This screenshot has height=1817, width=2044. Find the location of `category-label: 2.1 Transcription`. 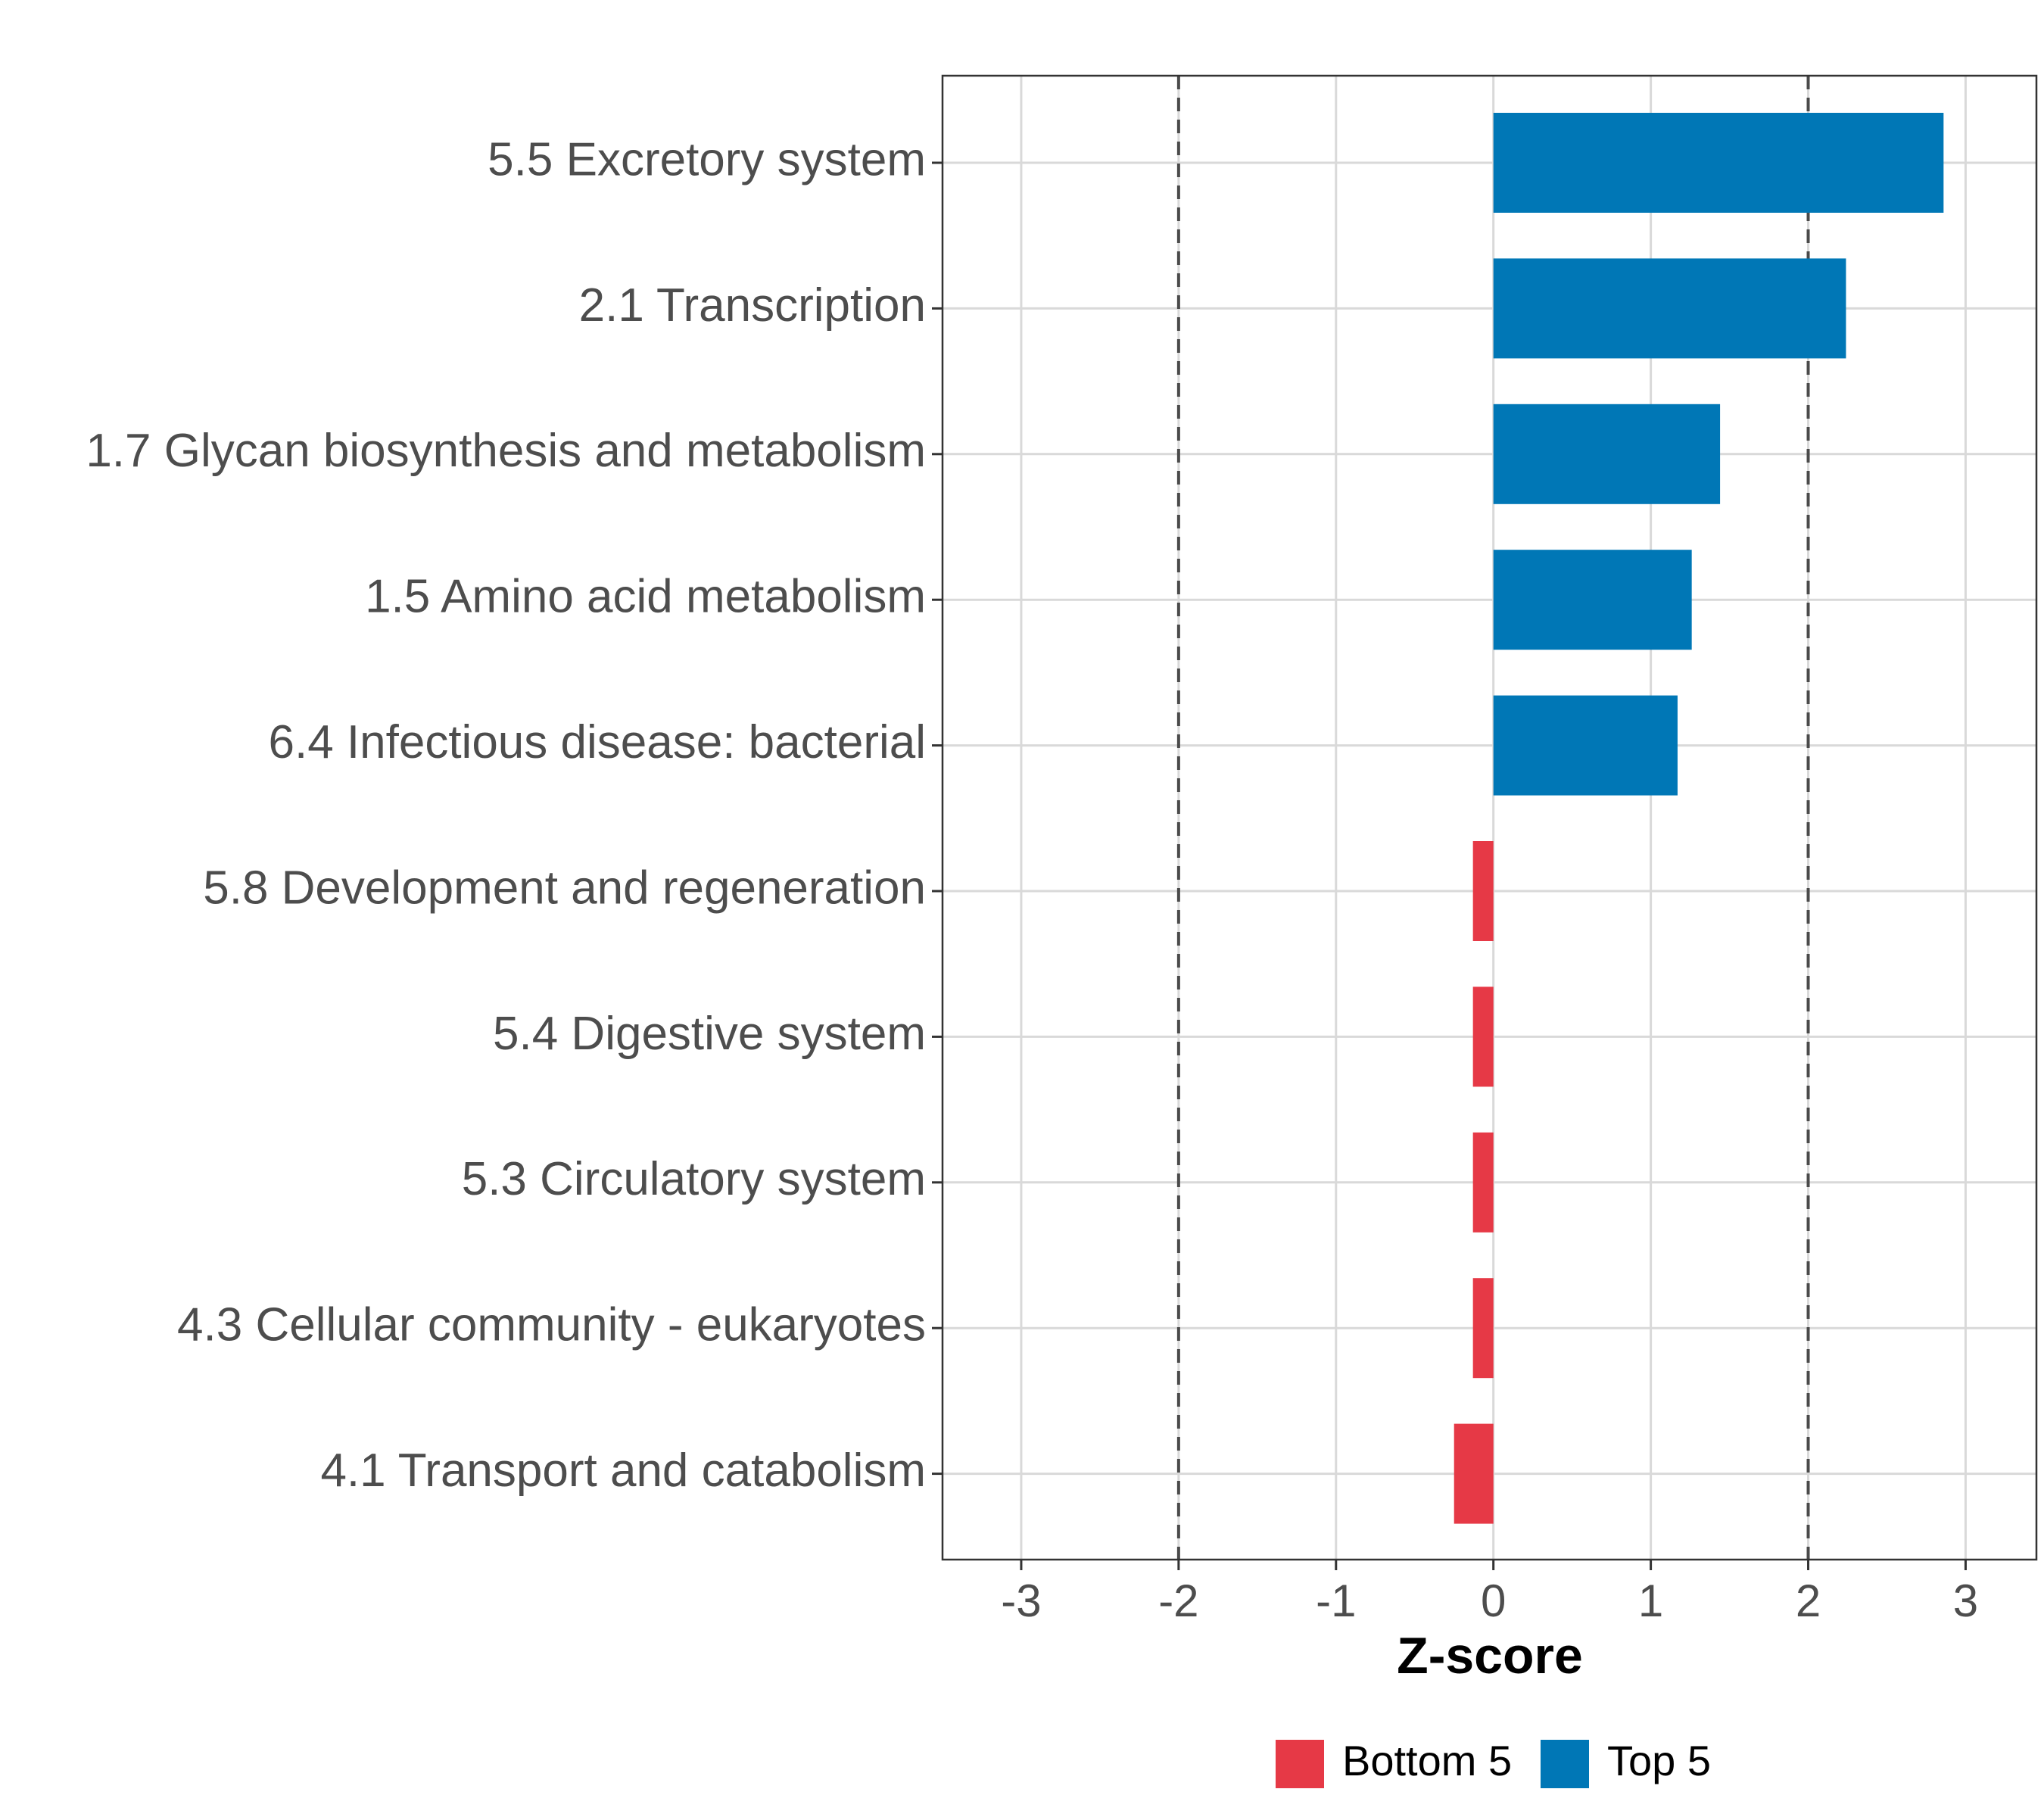

category-label: 2.1 Transcription is located at coordinates (752, 305).